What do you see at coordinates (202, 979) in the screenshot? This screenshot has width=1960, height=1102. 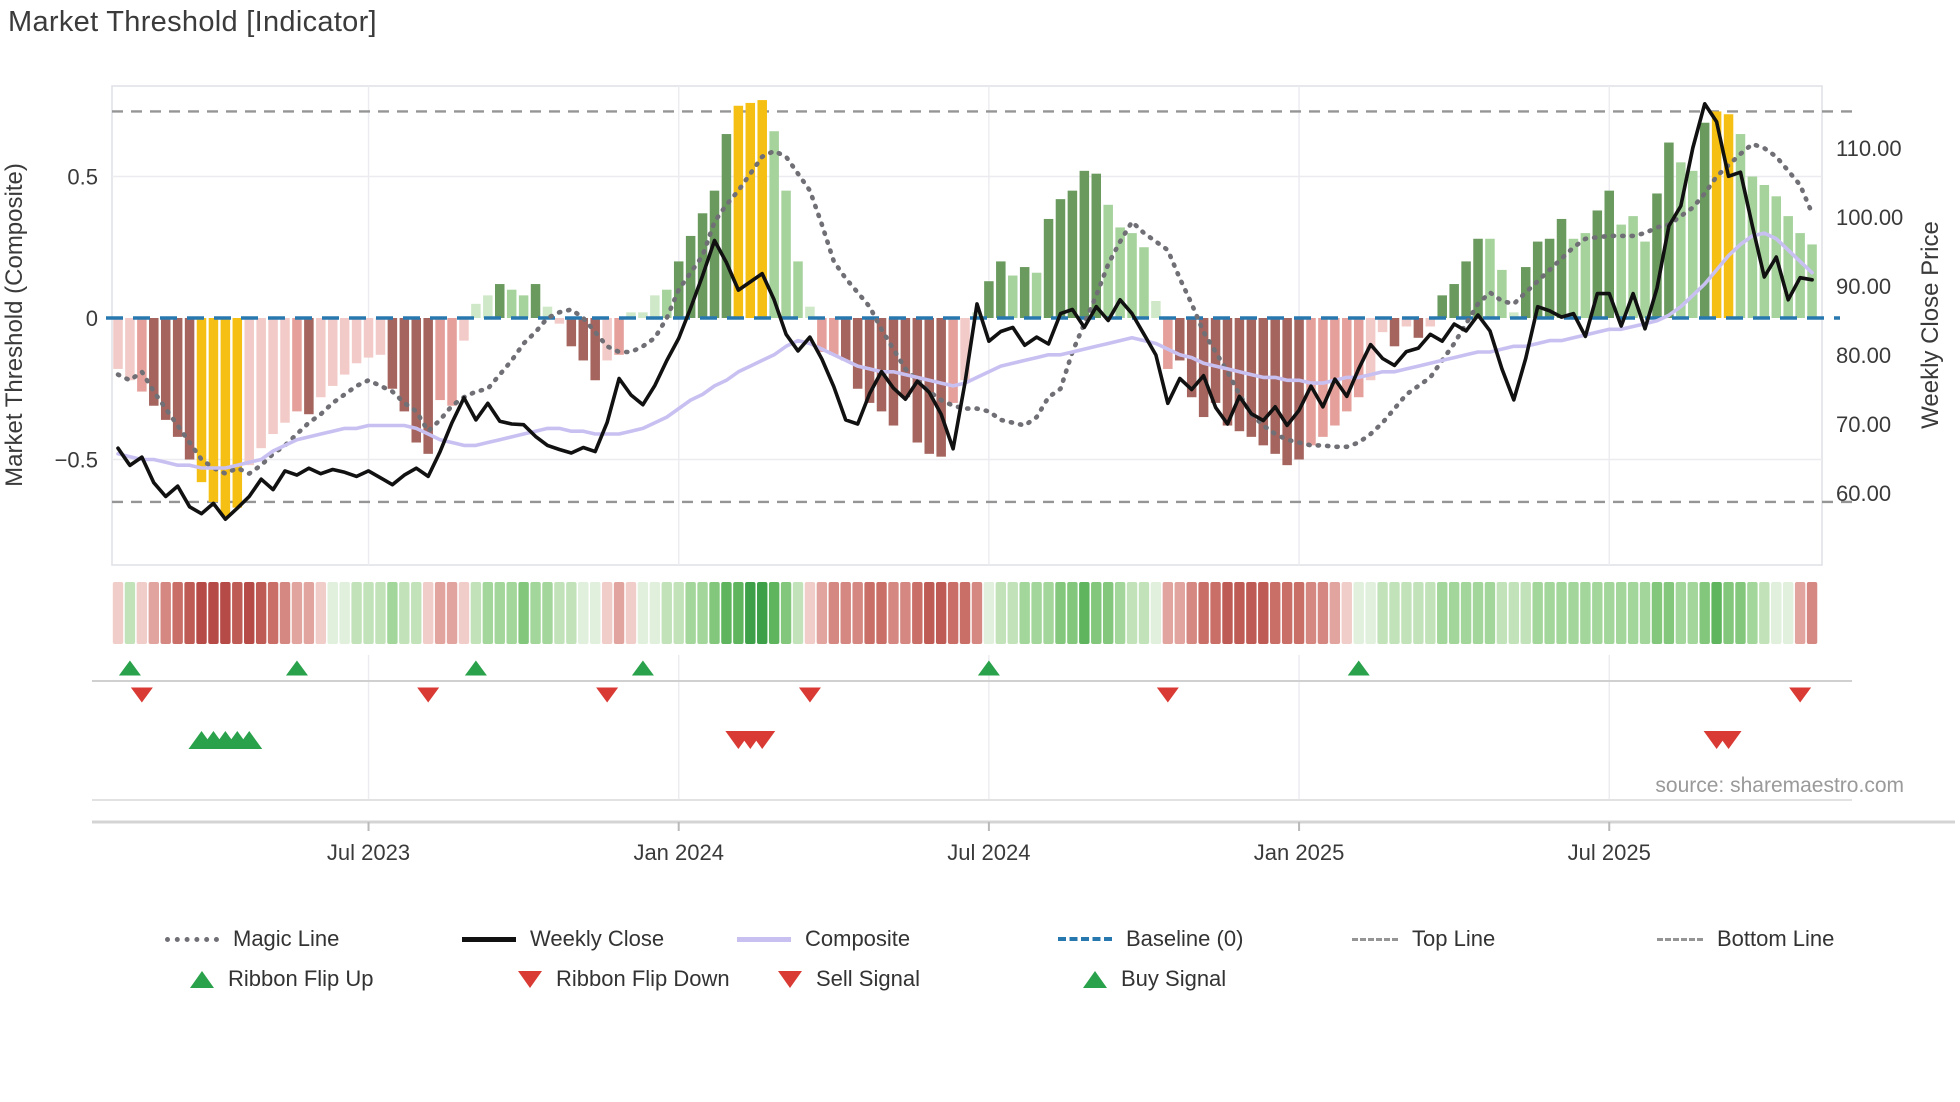 I see `triangle-up-icon` at bounding box center [202, 979].